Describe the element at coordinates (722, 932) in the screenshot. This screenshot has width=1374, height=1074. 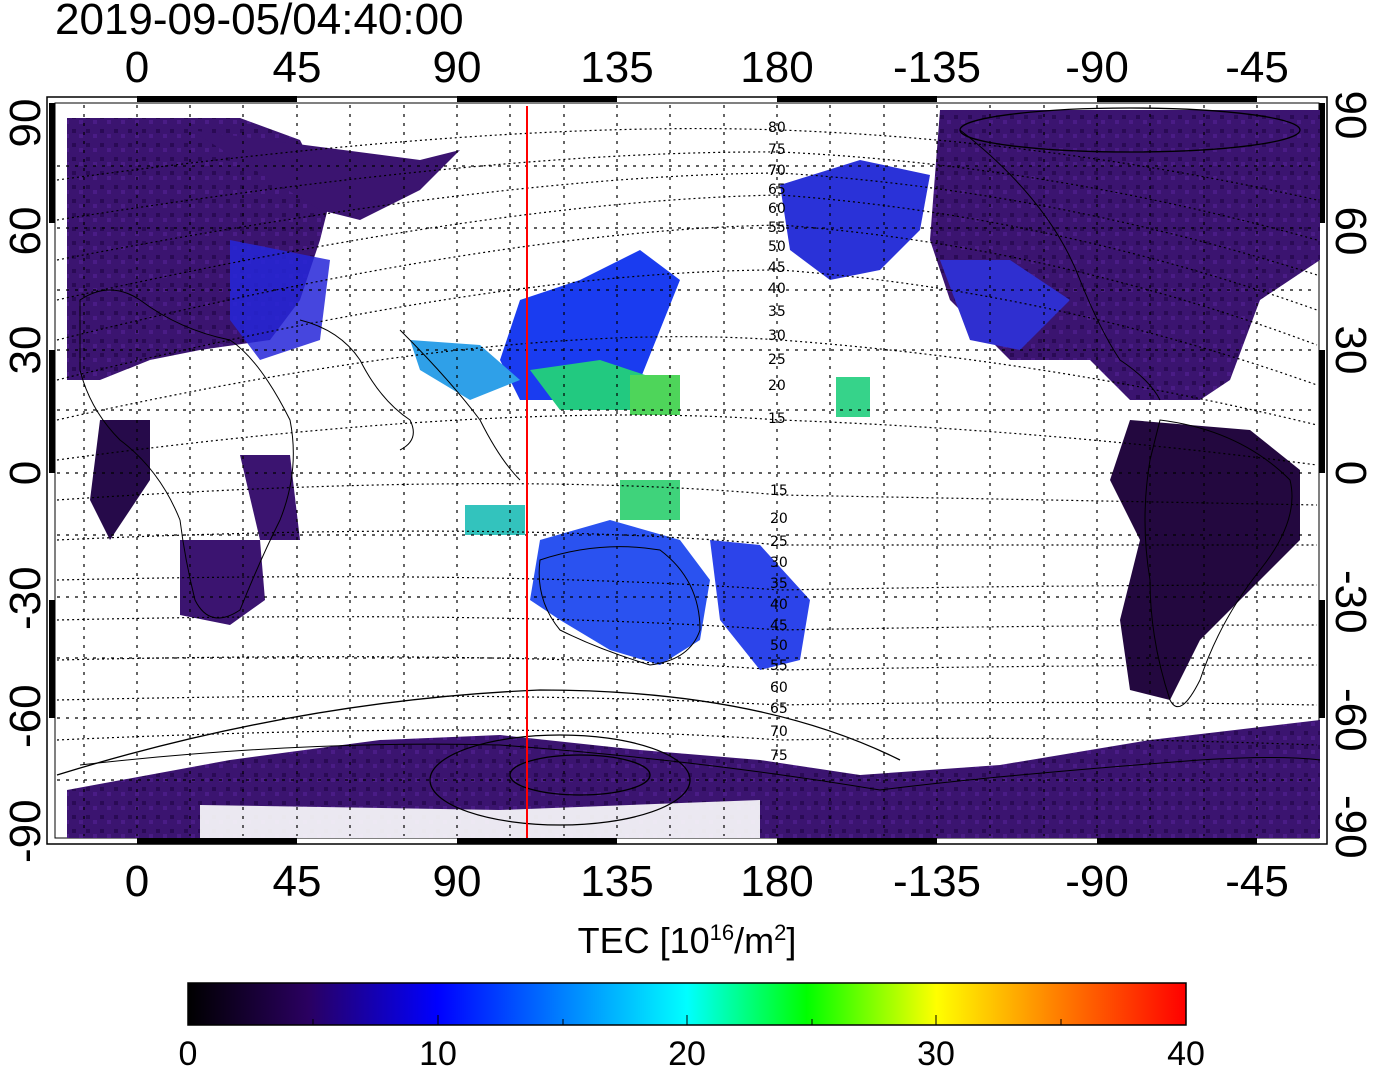
I see `colorbar-label-exponent: 16` at that location.